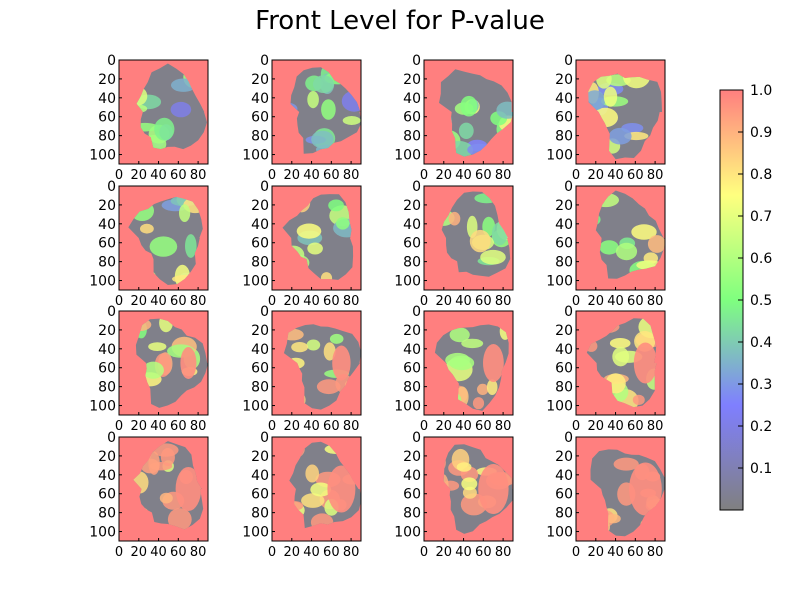 Image resolution: width=800 pixels, height=600 pixels. What do you see at coordinates (625, 116) in the screenshot?
I see `panel-region` at bounding box center [625, 116].